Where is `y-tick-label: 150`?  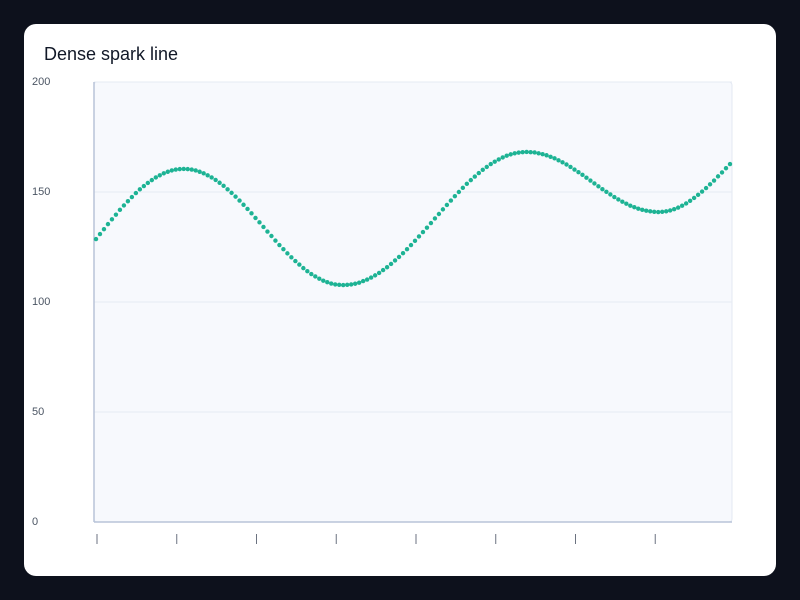 y-tick-label: 150 is located at coordinates (41, 192).